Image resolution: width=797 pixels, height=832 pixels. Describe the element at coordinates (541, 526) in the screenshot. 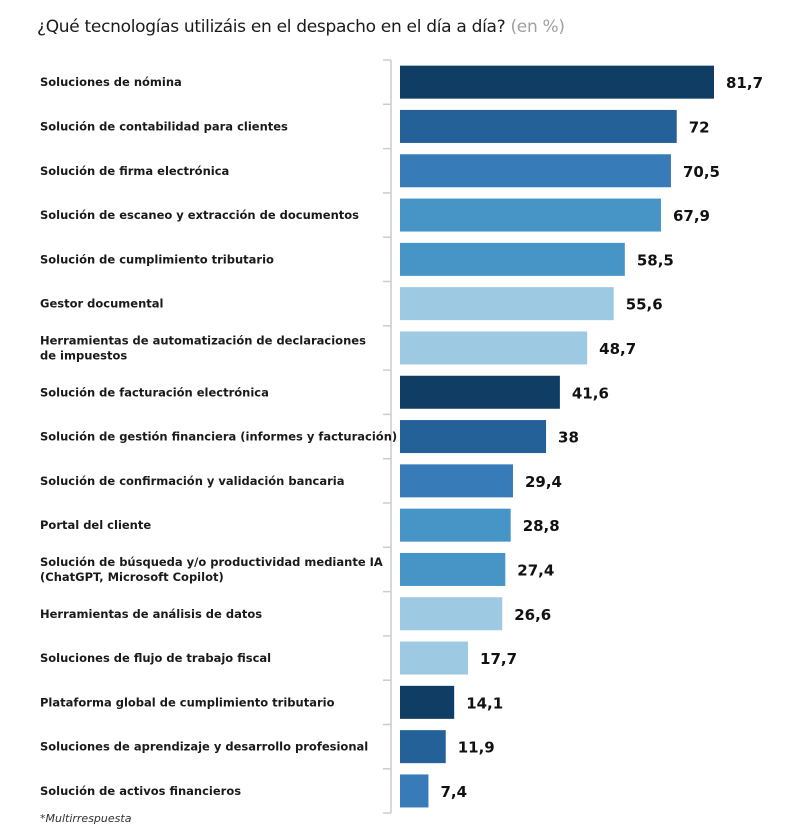

I see `value-label: 28,8` at that location.